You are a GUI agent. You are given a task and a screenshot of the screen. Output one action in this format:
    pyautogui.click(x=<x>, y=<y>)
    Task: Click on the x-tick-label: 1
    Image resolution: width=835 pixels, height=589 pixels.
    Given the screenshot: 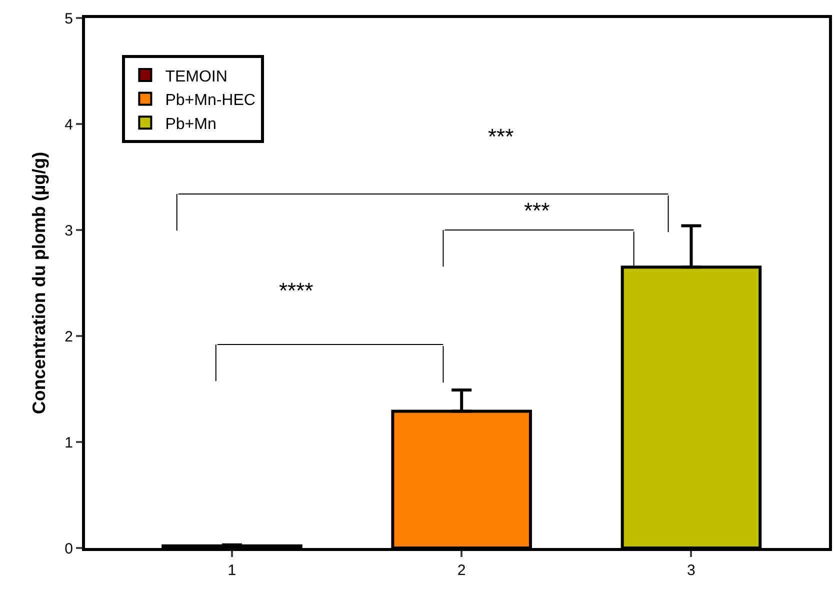 What is the action you would take?
    pyautogui.click(x=232, y=570)
    